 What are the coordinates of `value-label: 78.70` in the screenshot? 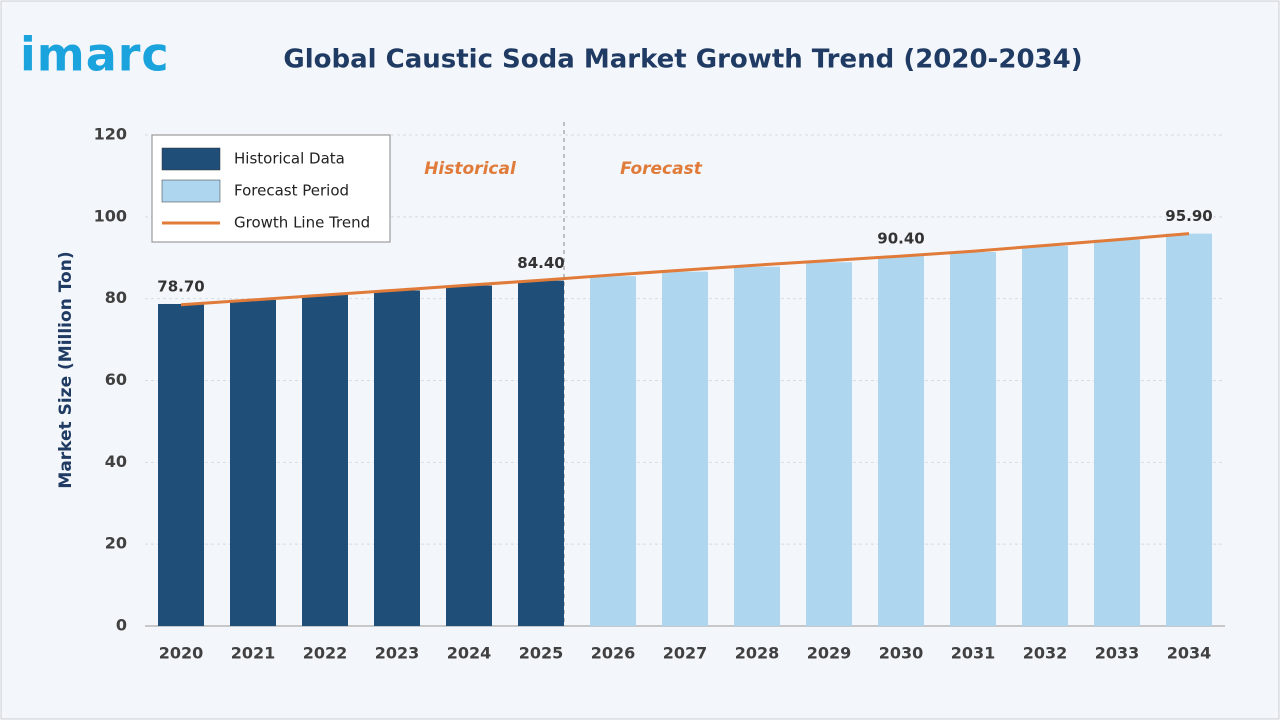 It's located at (180, 286).